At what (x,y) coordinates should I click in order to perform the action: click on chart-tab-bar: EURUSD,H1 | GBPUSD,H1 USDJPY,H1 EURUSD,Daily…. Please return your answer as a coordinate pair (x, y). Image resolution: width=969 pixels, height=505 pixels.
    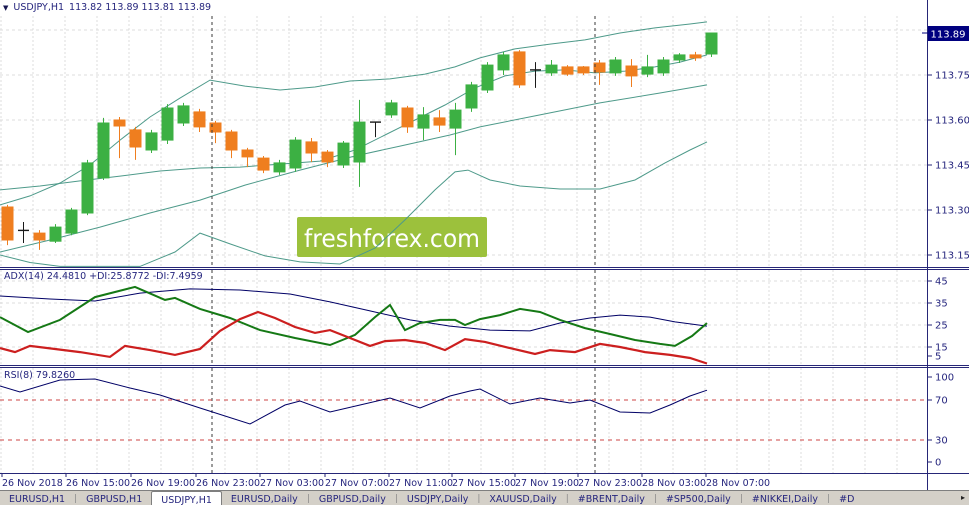
    Looking at the image, I should click on (484, 497).